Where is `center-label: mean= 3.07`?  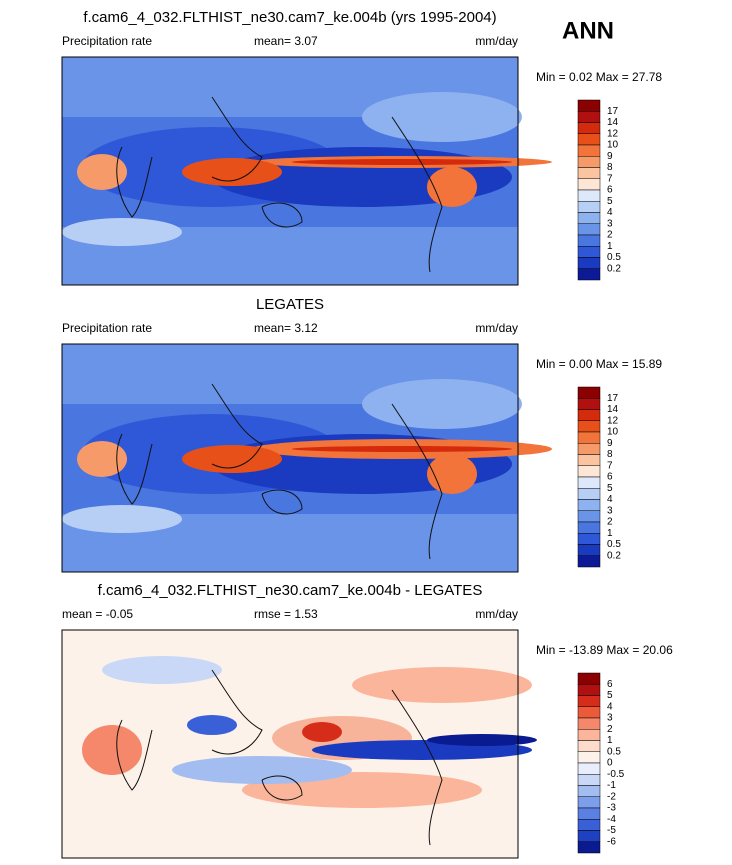 center-label: mean= 3.07 is located at coordinates (286, 41).